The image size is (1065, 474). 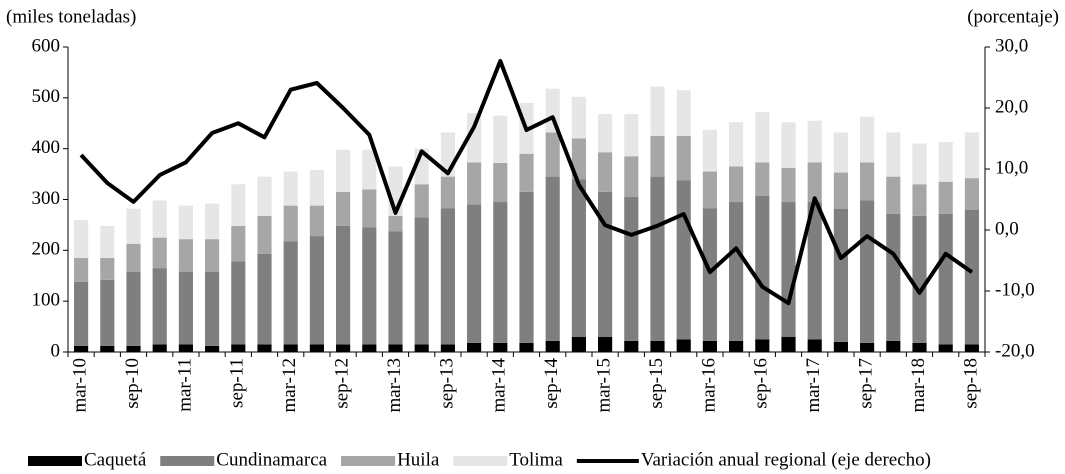 What do you see at coordinates (46, 147) in the screenshot?
I see `y-tick-label: 400` at bounding box center [46, 147].